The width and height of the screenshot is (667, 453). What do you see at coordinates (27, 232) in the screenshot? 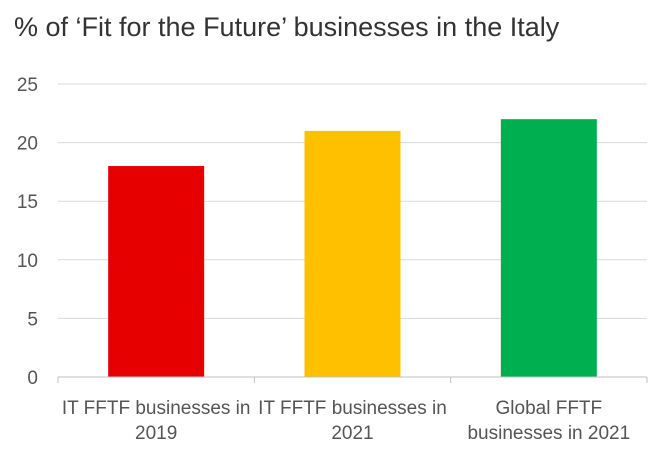
I see `y-tick-labels: 0 5 10 15 20 25` at bounding box center [27, 232].